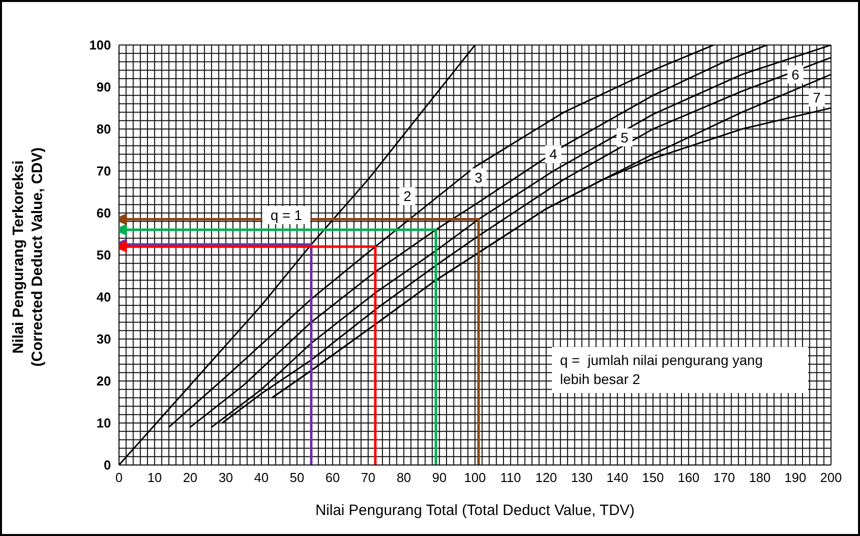  I want to click on annotation: 3, so click(478, 177).